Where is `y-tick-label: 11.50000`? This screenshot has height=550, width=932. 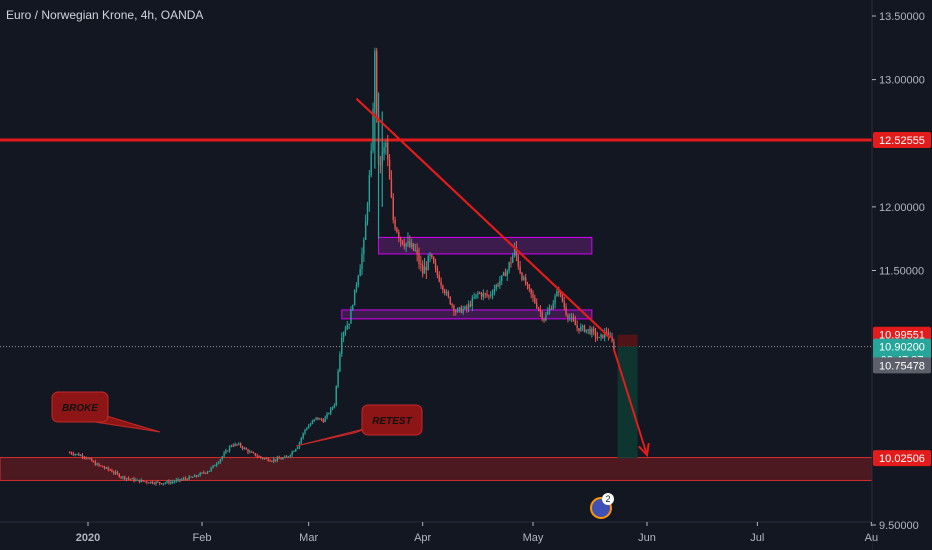
y-tick-label: 11.50000 is located at coordinates (901, 272).